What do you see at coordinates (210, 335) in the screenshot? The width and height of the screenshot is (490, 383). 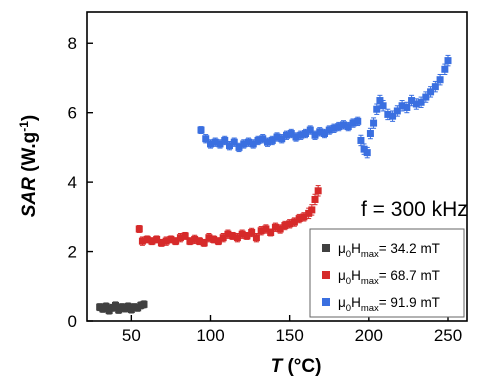 I see `x-tick-label: 100` at bounding box center [210, 335].